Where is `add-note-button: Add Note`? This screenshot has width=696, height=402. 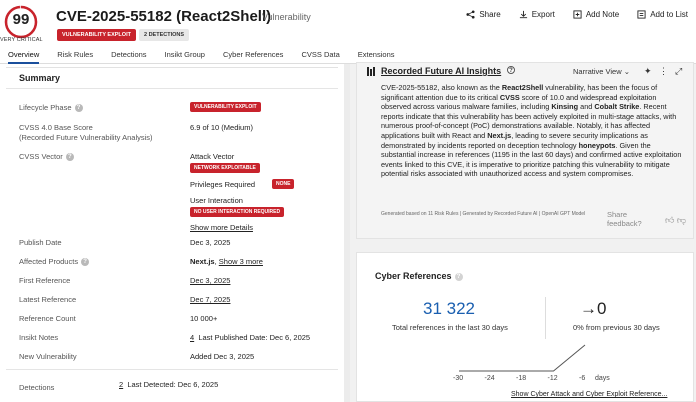
add-note-button: Add Note is located at coordinates (596, 14).